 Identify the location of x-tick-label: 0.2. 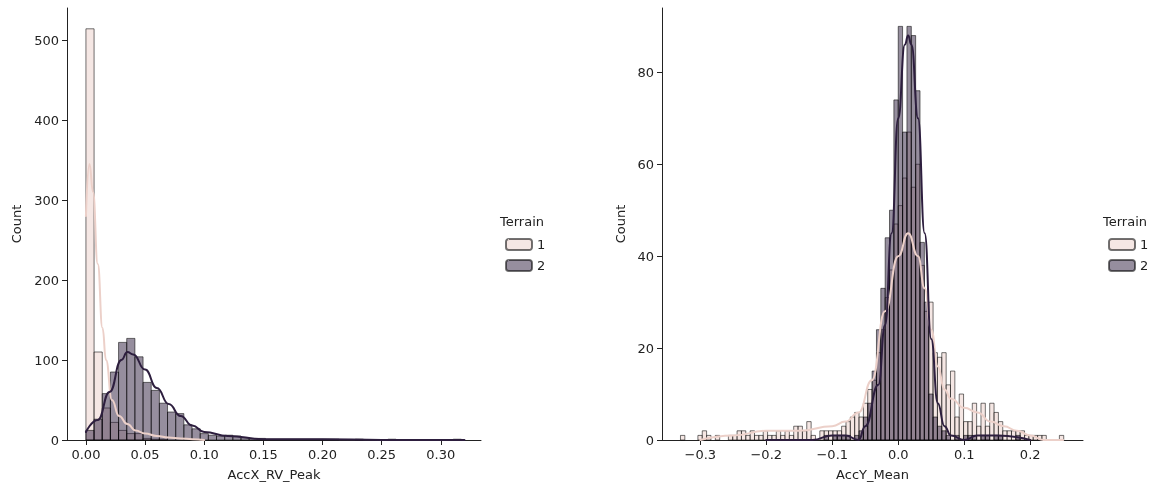
(1030, 454).